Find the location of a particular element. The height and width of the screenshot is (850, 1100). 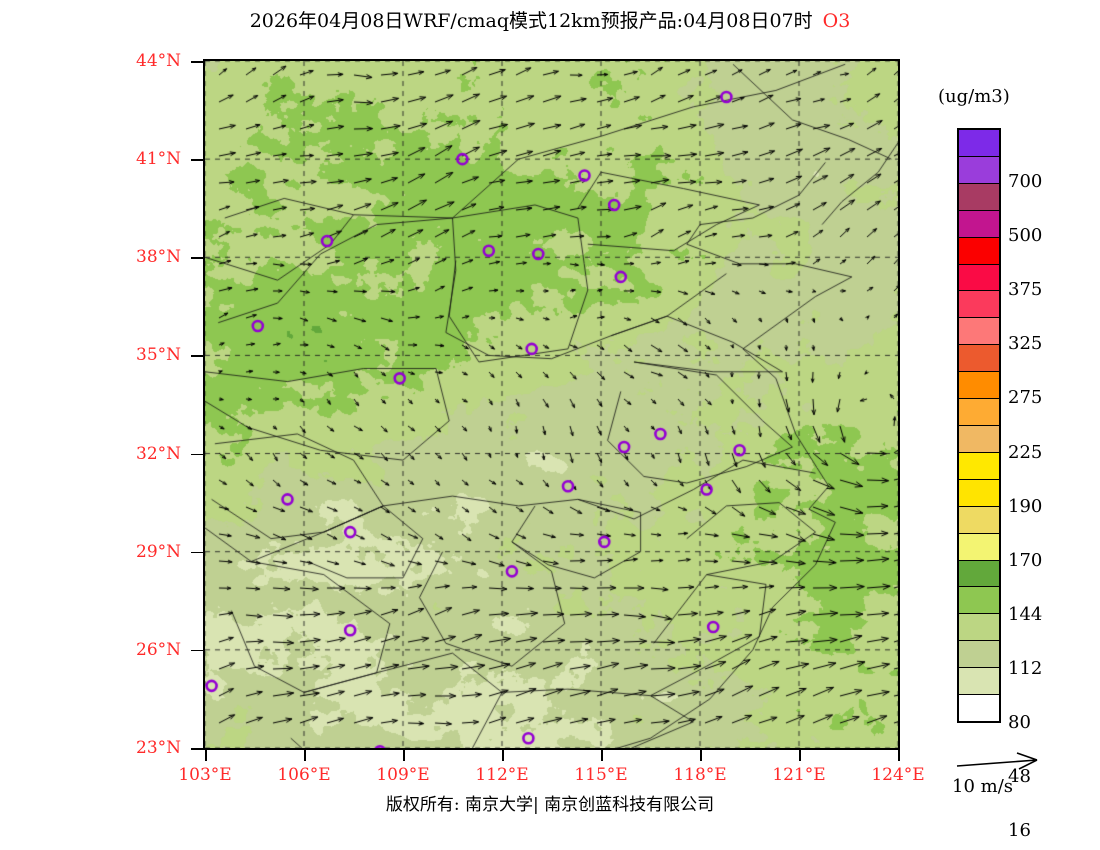

lon-tick-label: 118°E is located at coordinates (700, 775).